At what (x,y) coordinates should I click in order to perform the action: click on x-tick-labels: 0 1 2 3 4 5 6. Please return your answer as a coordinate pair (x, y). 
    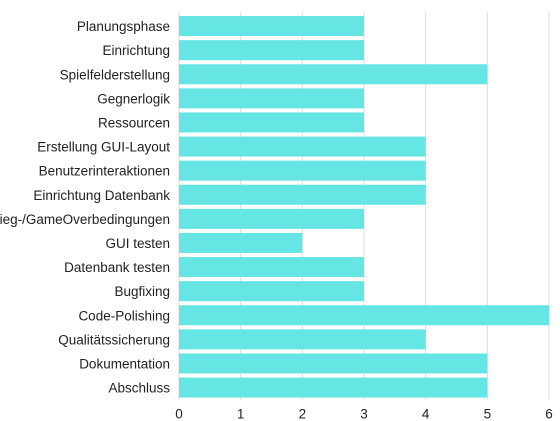
    Looking at the image, I should click on (364, 414).